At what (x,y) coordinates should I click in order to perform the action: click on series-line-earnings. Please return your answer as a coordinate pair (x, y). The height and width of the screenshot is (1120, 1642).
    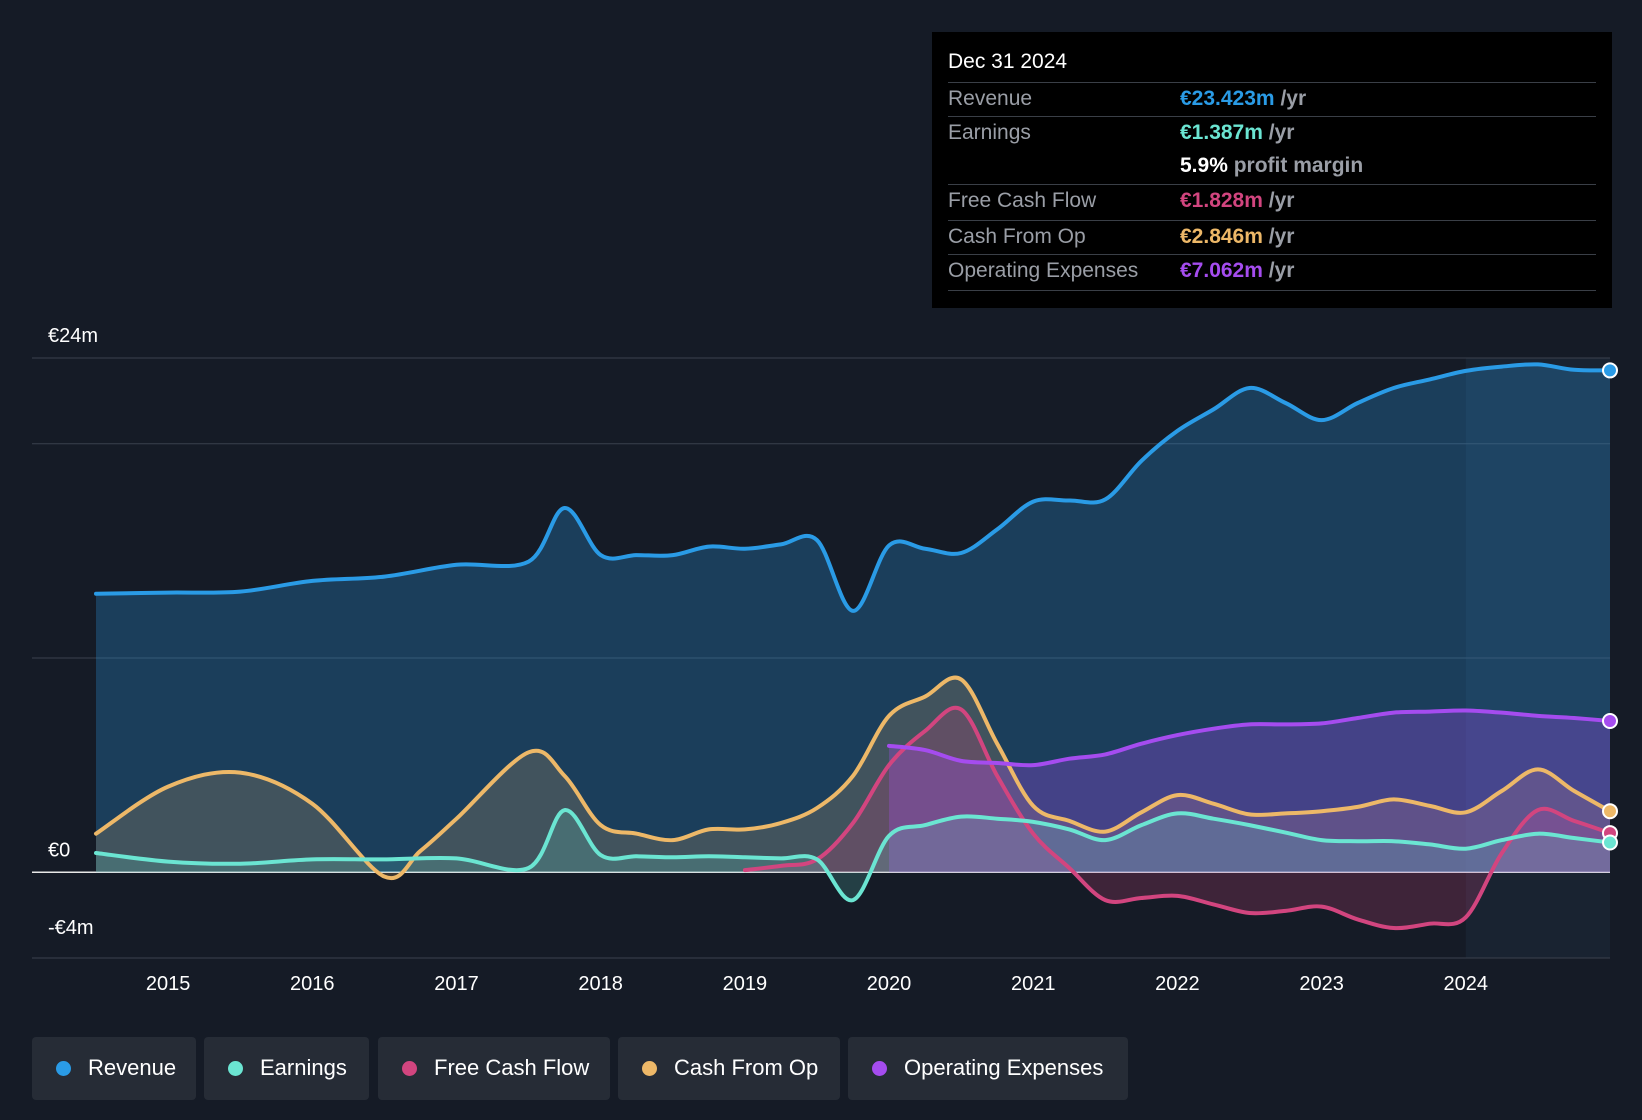
    Looking at the image, I should click on (853, 855).